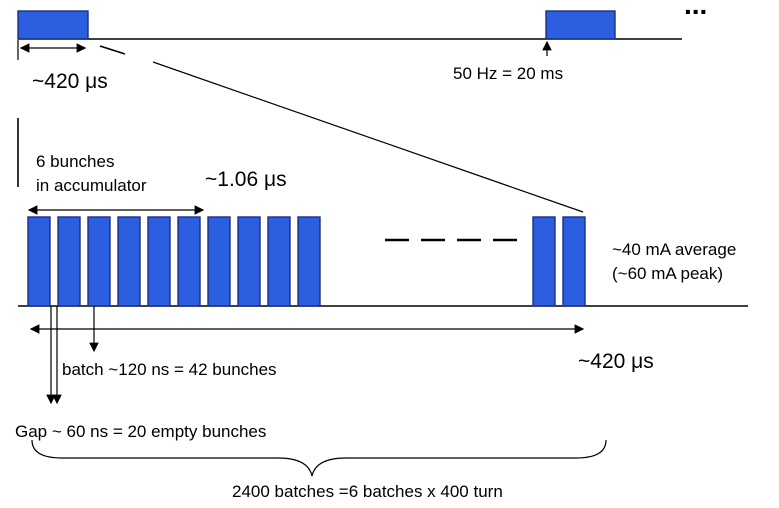 This screenshot has width=779, height=508. What do you see at coordinates (367, 491) in the screenshot?
I see `total-label: 2400 batches =6 batches x 400 turn` at bounding box center [367, 491].